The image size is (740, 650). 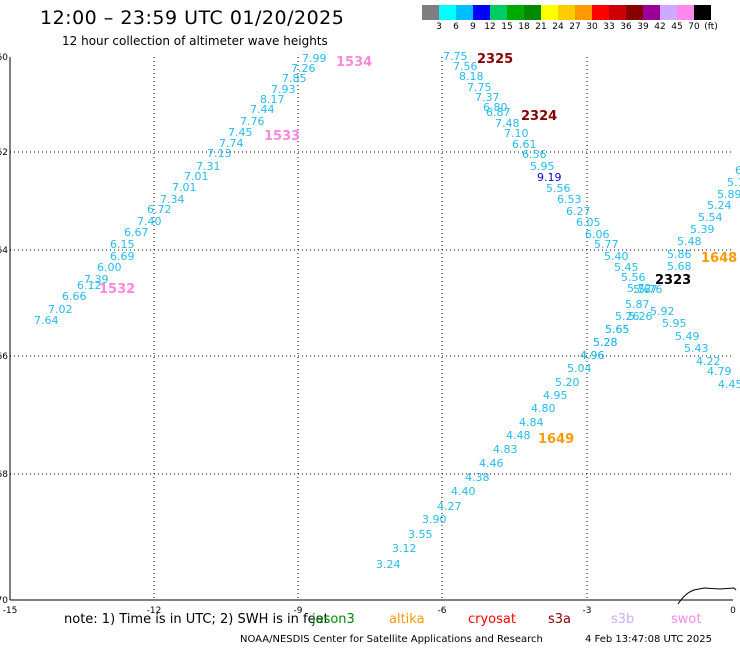 I want to click on swh-value: 7.31, so click(x=208, y=166).